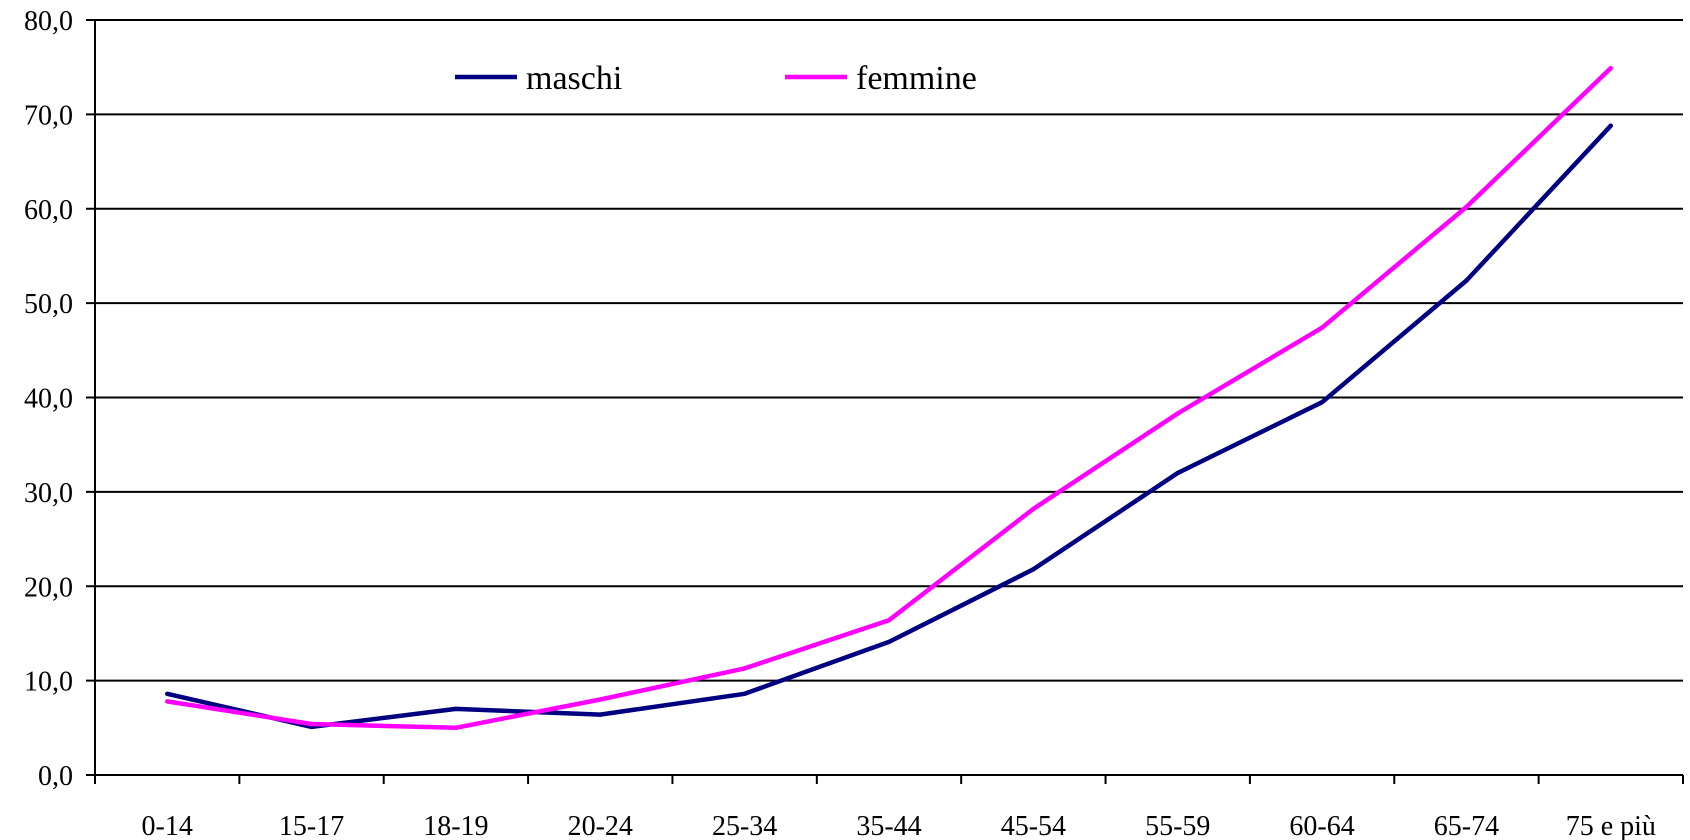 The image size is (1690, 840). Describe the element at coordinates (574, 78) in the screenshot. I see `legend-label-maschi: maschi` at that location.